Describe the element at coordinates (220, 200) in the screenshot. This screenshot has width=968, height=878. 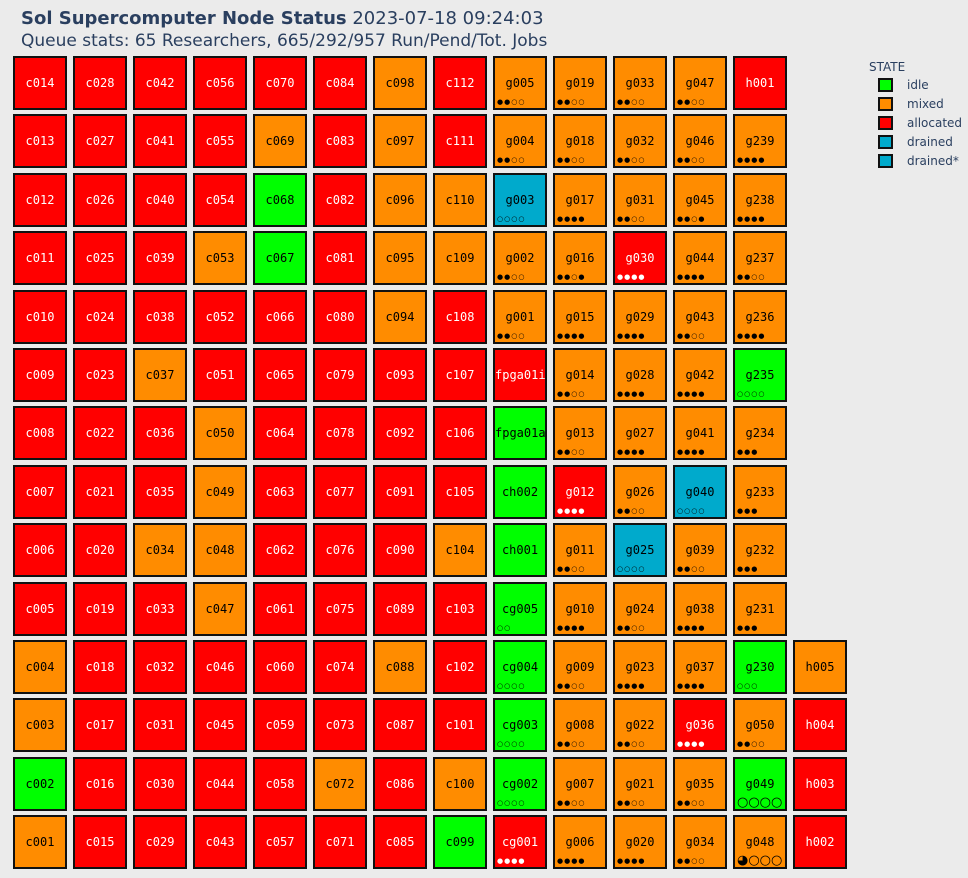
I see `node-c054: c054` at that location.